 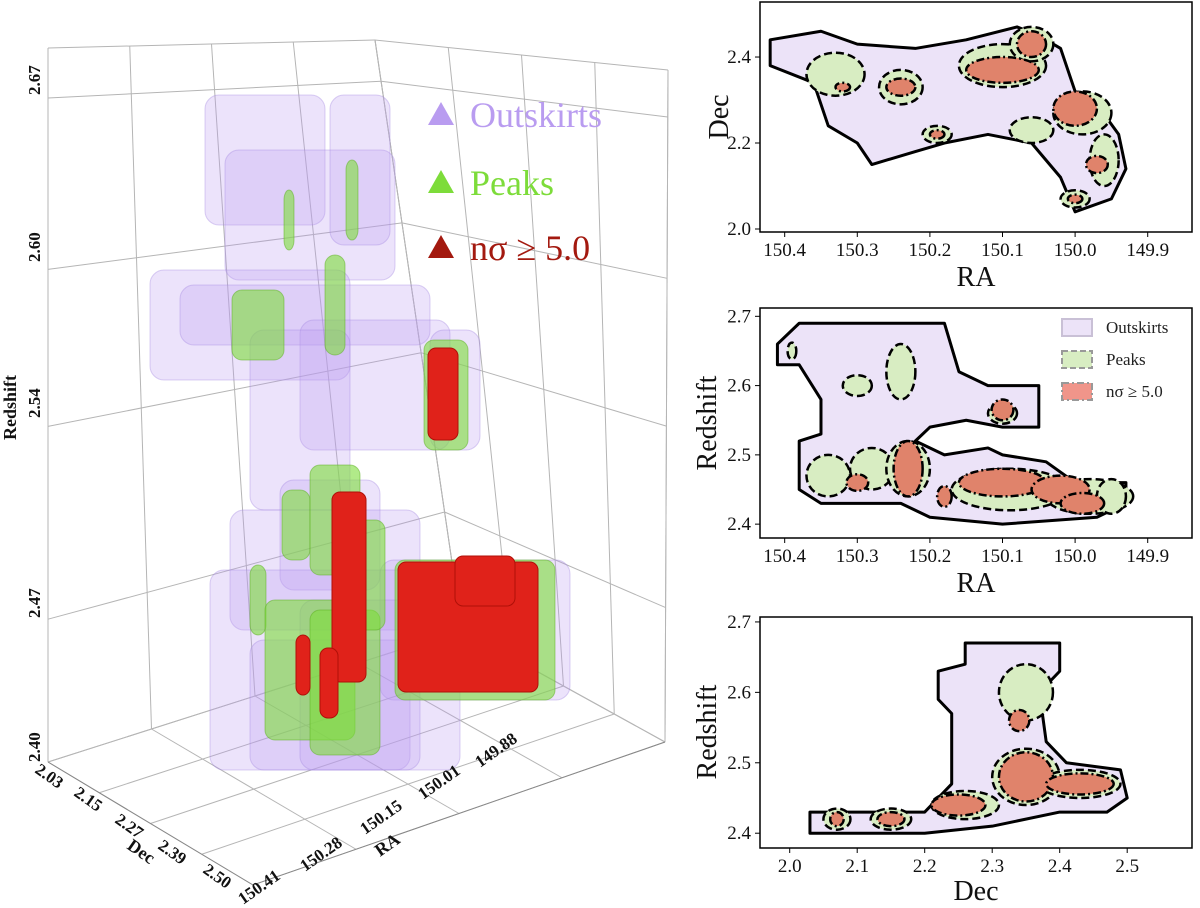 What do you see at coordinates (49, 776) in the screenshot?
I see `dec-tick: 2.03` at bounding box center [49, 776].